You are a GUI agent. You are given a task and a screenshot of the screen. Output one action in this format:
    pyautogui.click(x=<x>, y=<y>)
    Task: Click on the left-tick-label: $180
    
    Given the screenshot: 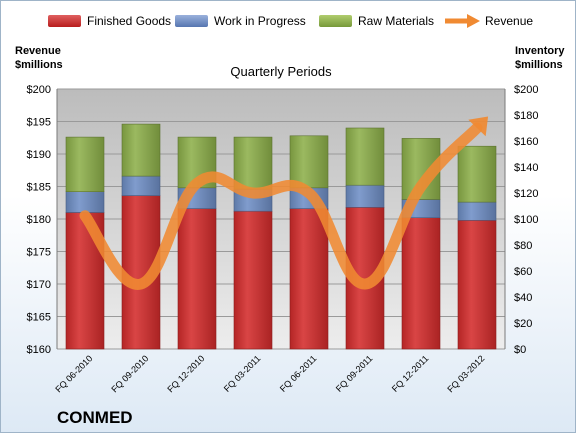 What is the action you would take?
    pyautogui.click(x=39, y=220)
    